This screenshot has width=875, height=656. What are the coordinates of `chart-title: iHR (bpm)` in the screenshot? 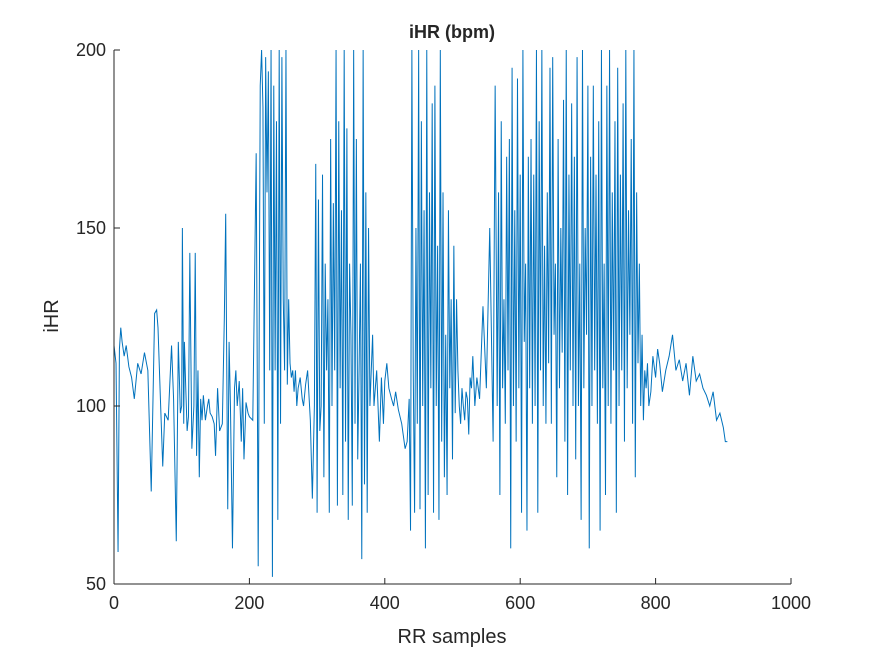 It's located at (452, 32).